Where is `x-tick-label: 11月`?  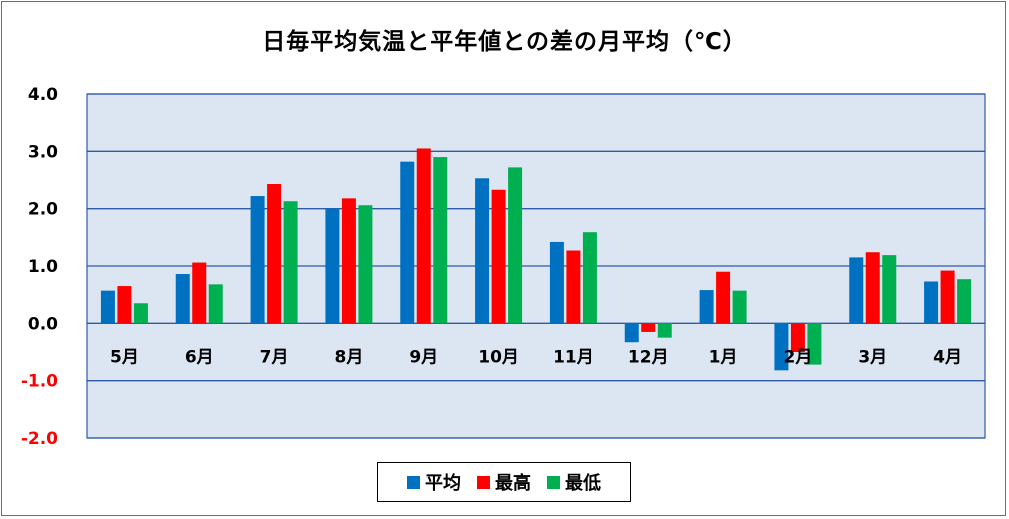
x-tick-label: 11月 is located at coordinates (573, 357).